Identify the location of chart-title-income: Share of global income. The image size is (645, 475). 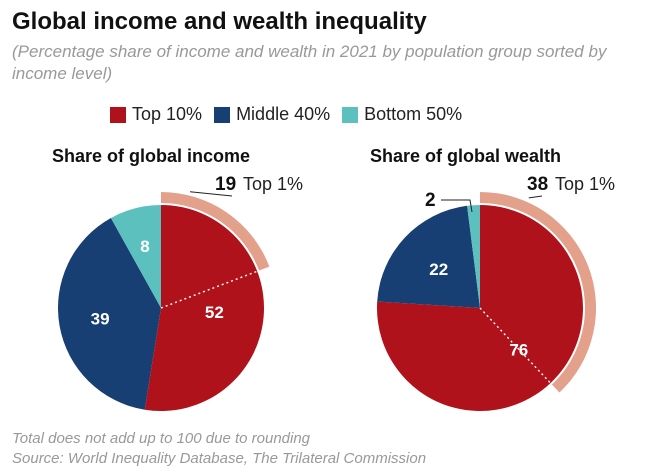
(151, 156).